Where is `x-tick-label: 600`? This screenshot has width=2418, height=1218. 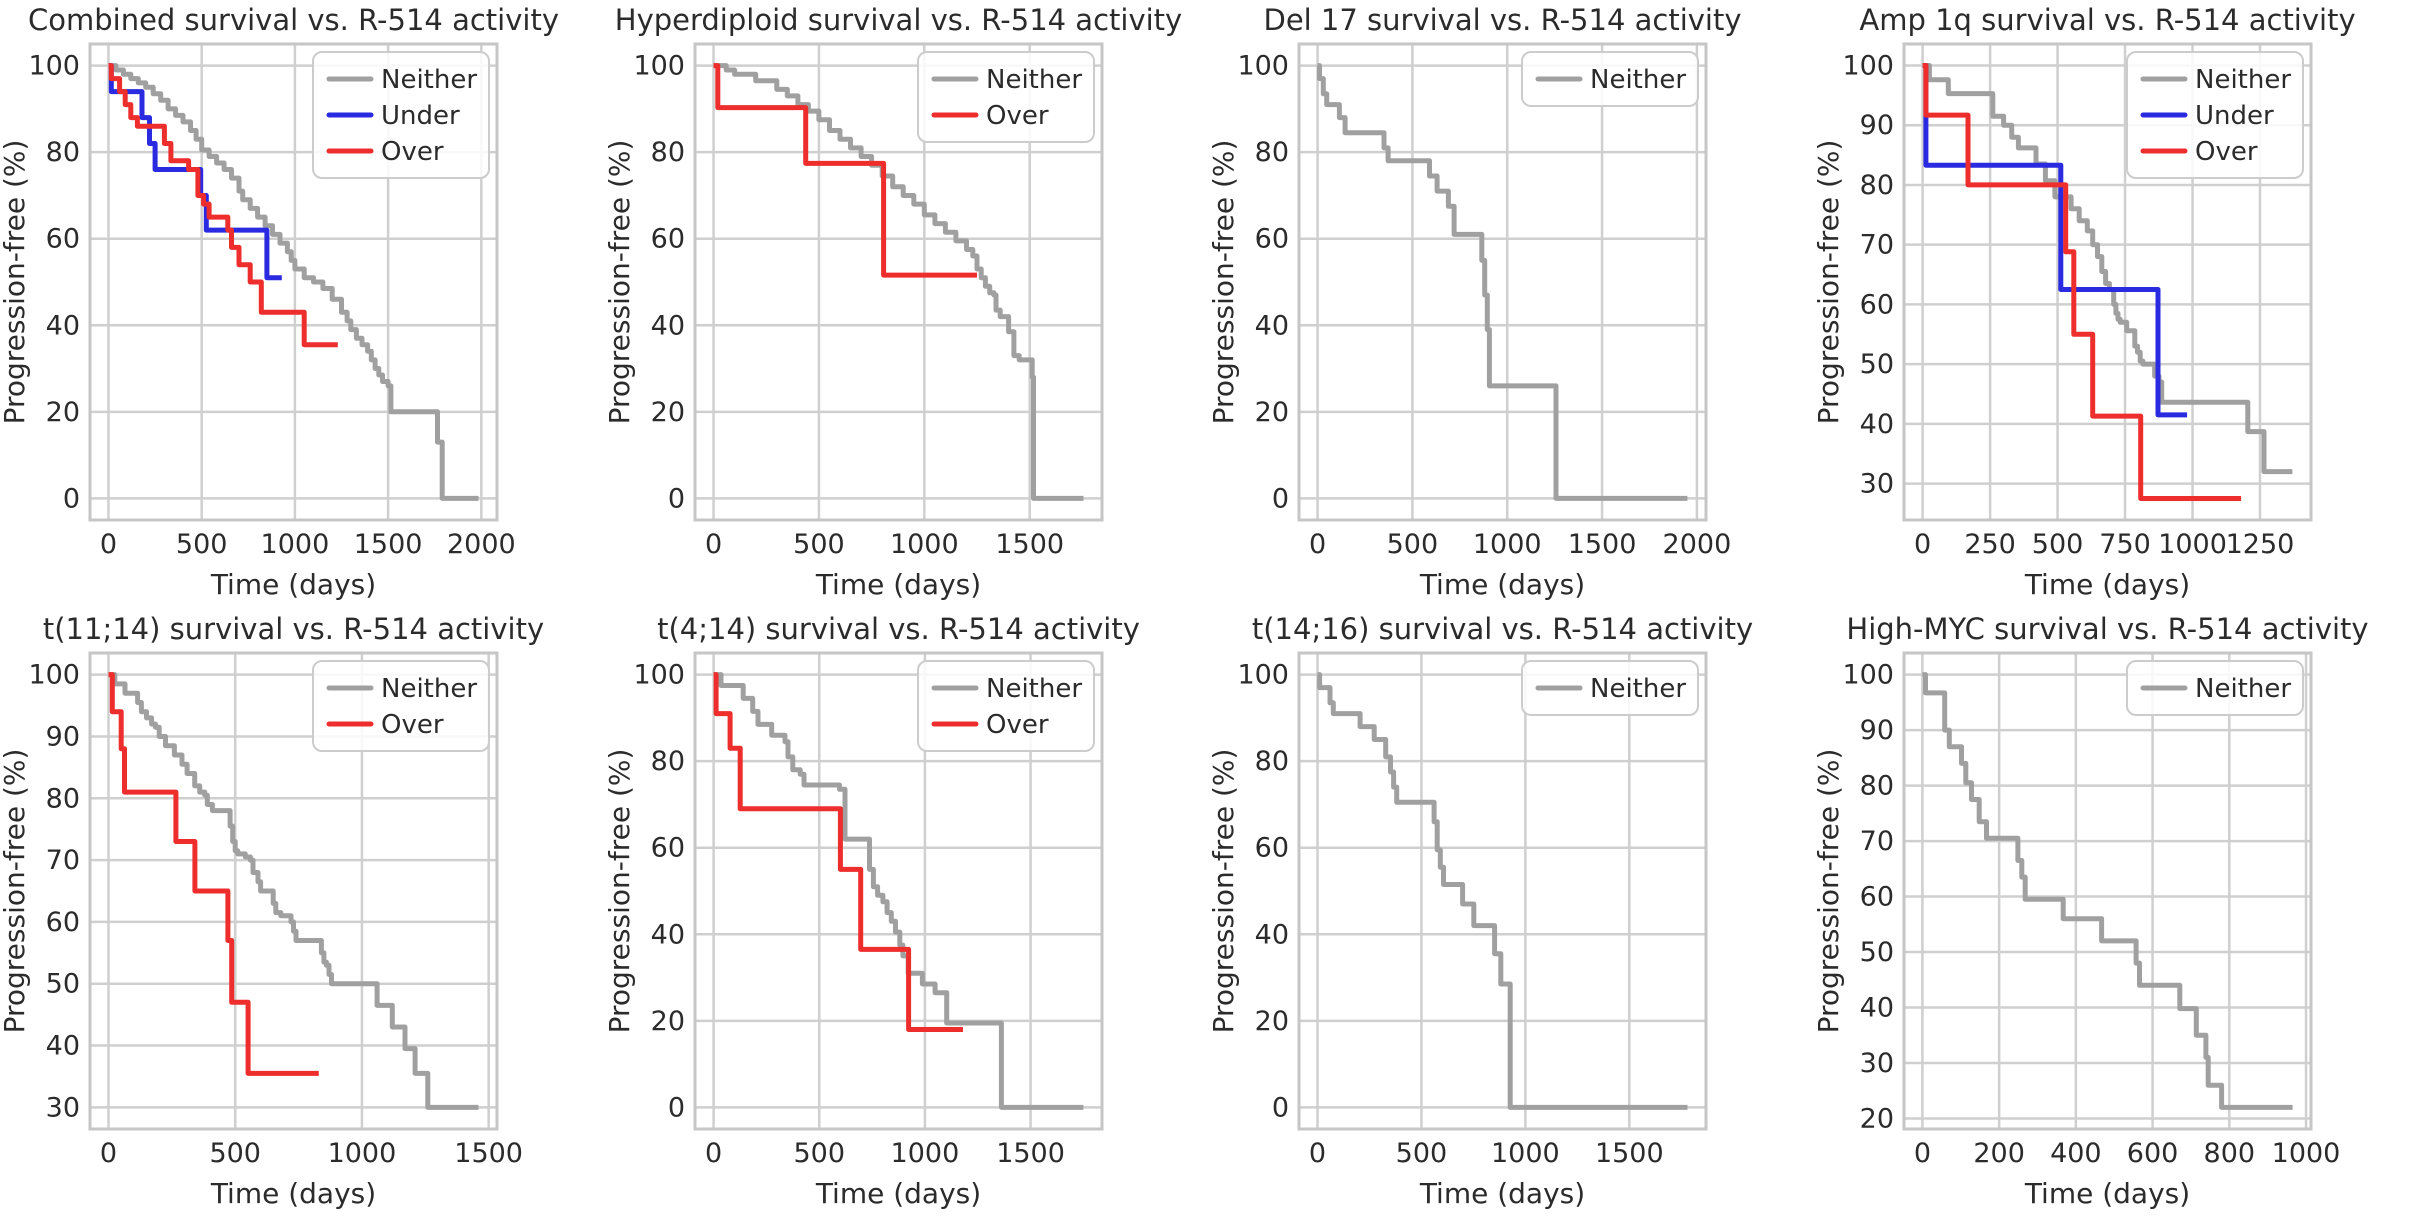 x-tick-label: 600 is located at coordinates (2152, 1153).